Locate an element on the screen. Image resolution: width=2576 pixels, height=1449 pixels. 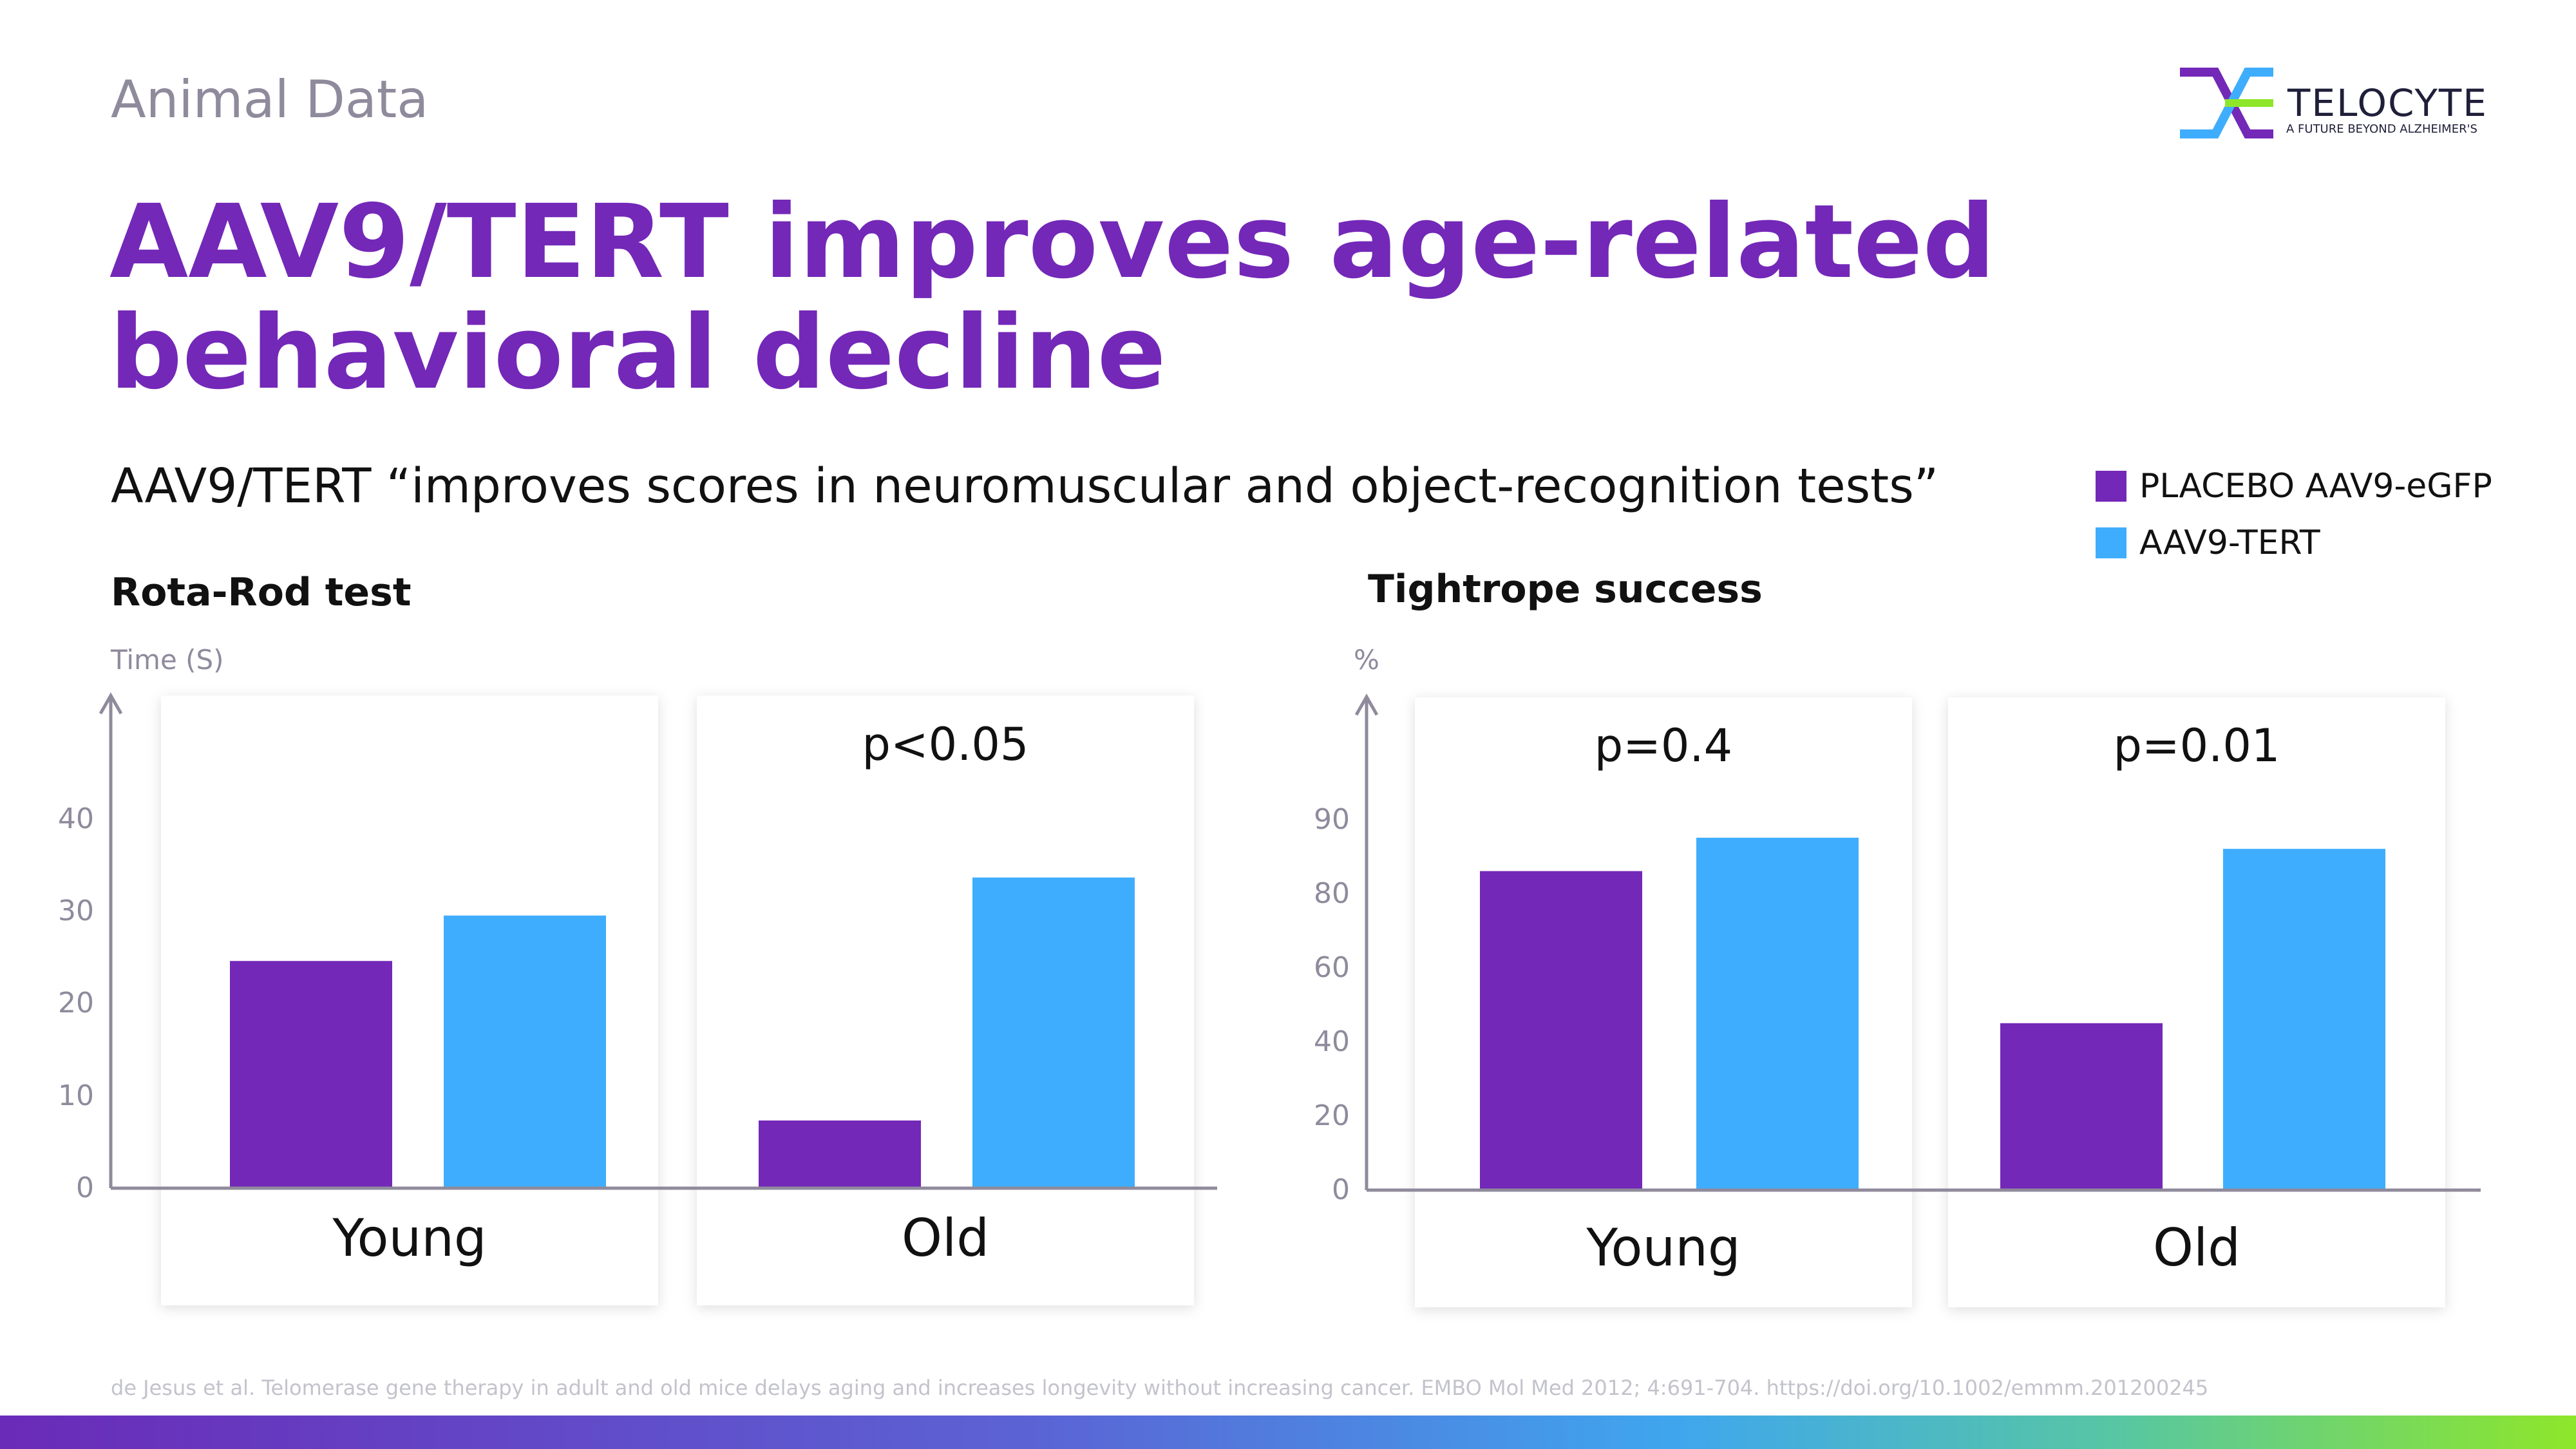
rotarod-y-tick-label: 40 is located at coordinates (76, 818).